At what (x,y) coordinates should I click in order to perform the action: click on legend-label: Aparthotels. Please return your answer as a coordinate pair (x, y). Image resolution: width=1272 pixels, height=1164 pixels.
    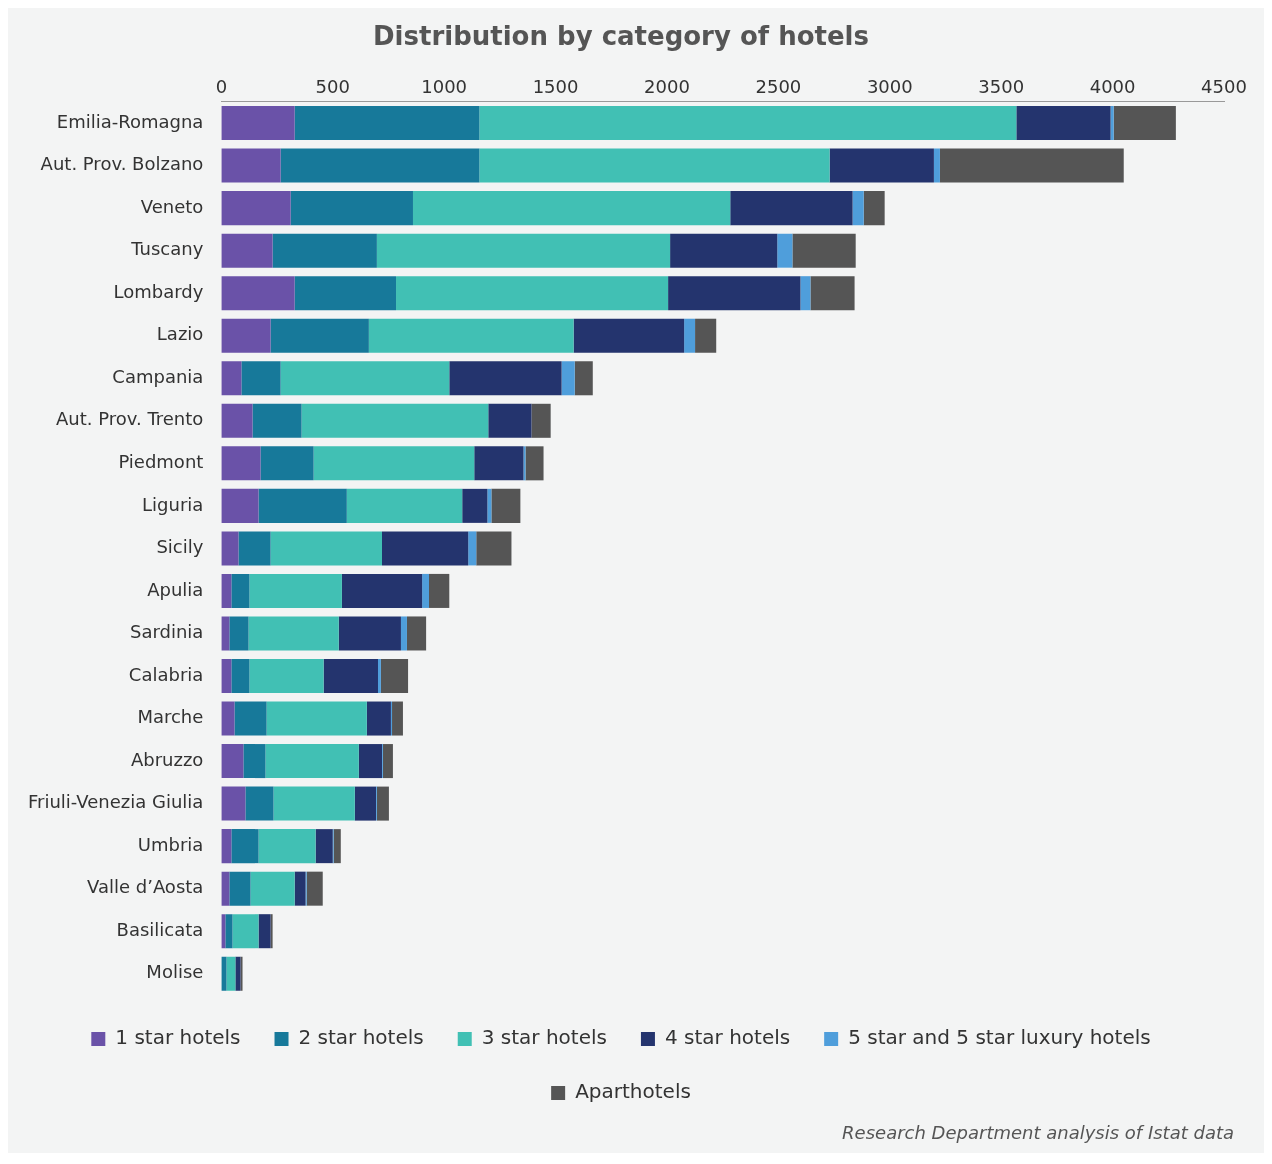
    Looking at the image, I should click on (633, 1091).